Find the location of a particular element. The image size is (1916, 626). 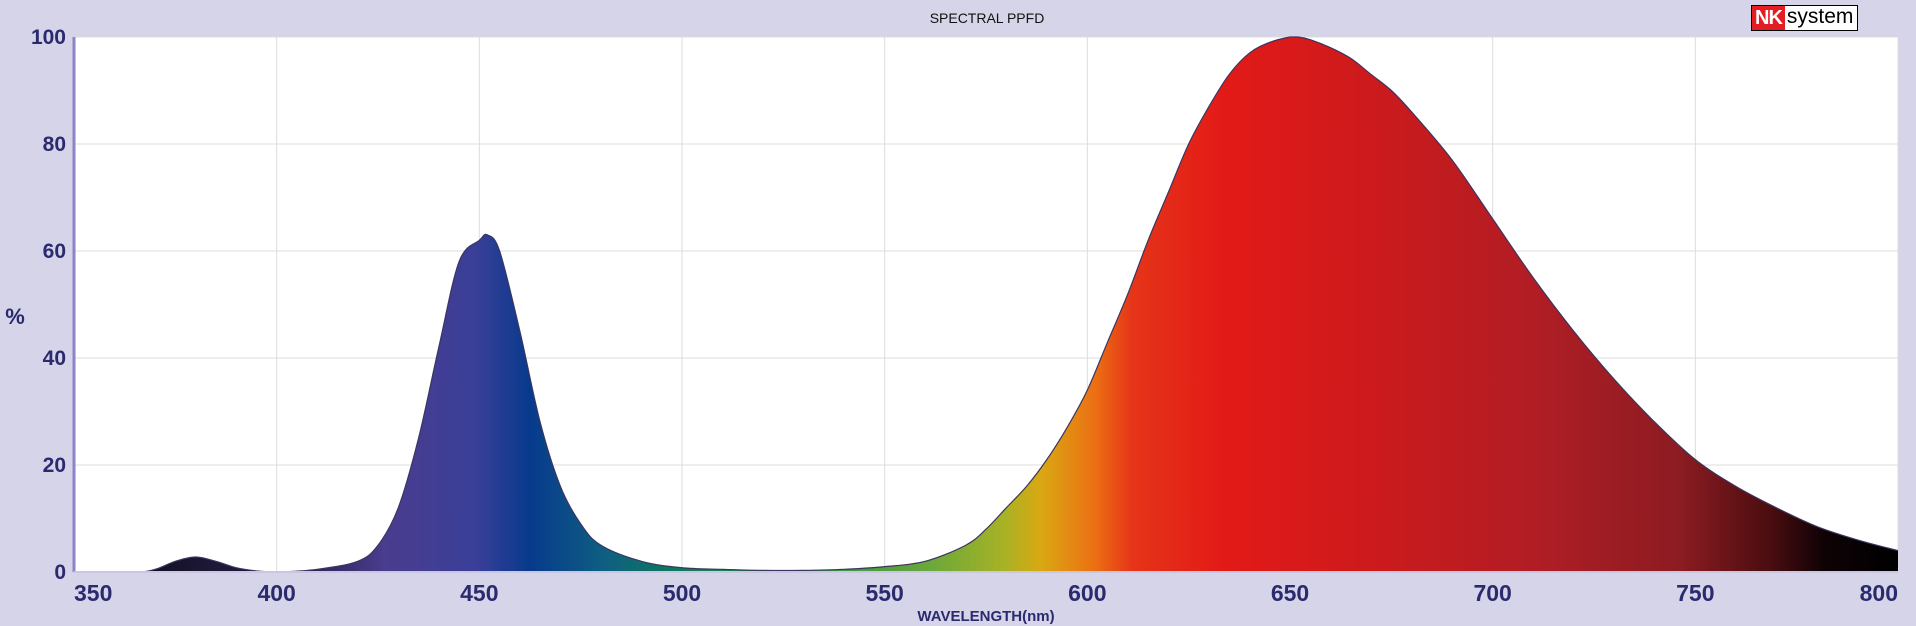

y-tick-label: 0 is located at coordinates (60, 572).